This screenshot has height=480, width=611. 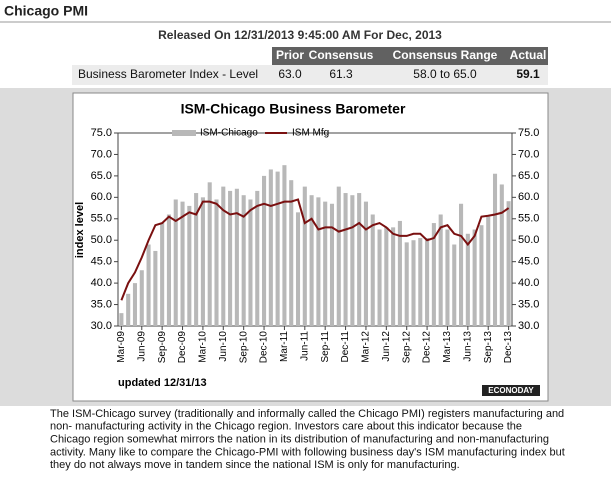 I want to click on y2-tick-label: 35.0, so click(x=528, y=304).